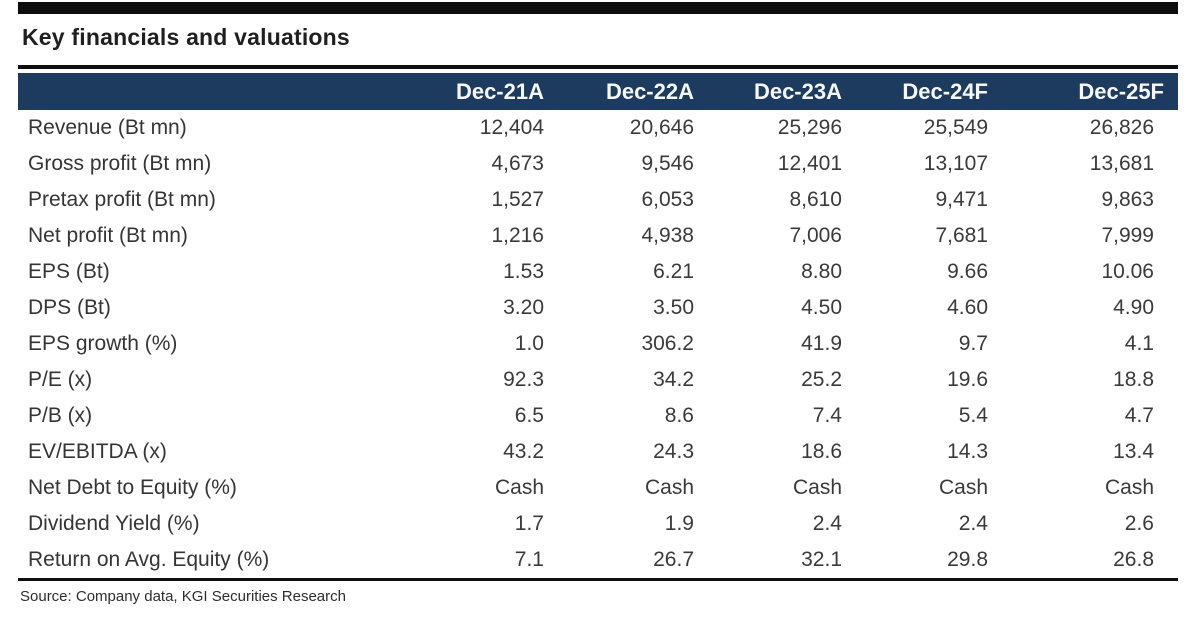 This screenshot has height=621, width=1200. Describe the element at coordinates (598, 524) in the screenshot. I see `table-row-dividend-yield: Dividend Yield (%) 1.7 1.9 2.4 2.4 2.6` at that location.